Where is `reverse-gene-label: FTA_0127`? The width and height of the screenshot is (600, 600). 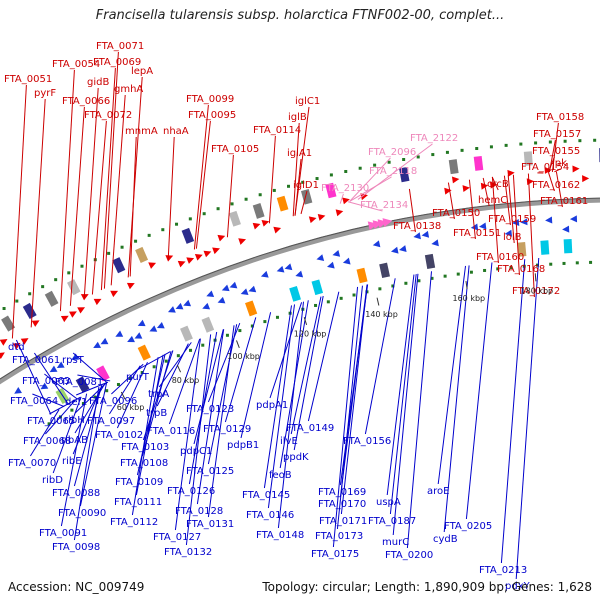
reverse-gene-label: FTA_0127 is located at coordinates (177, 537).